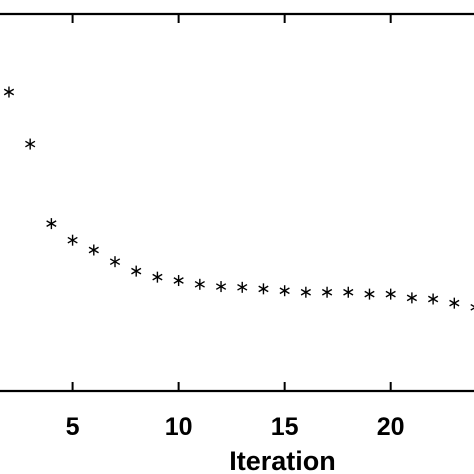  Describe the element at coordinates (282, 460) in the screenshot. I see `x-axis-title: Iteration` at that location.